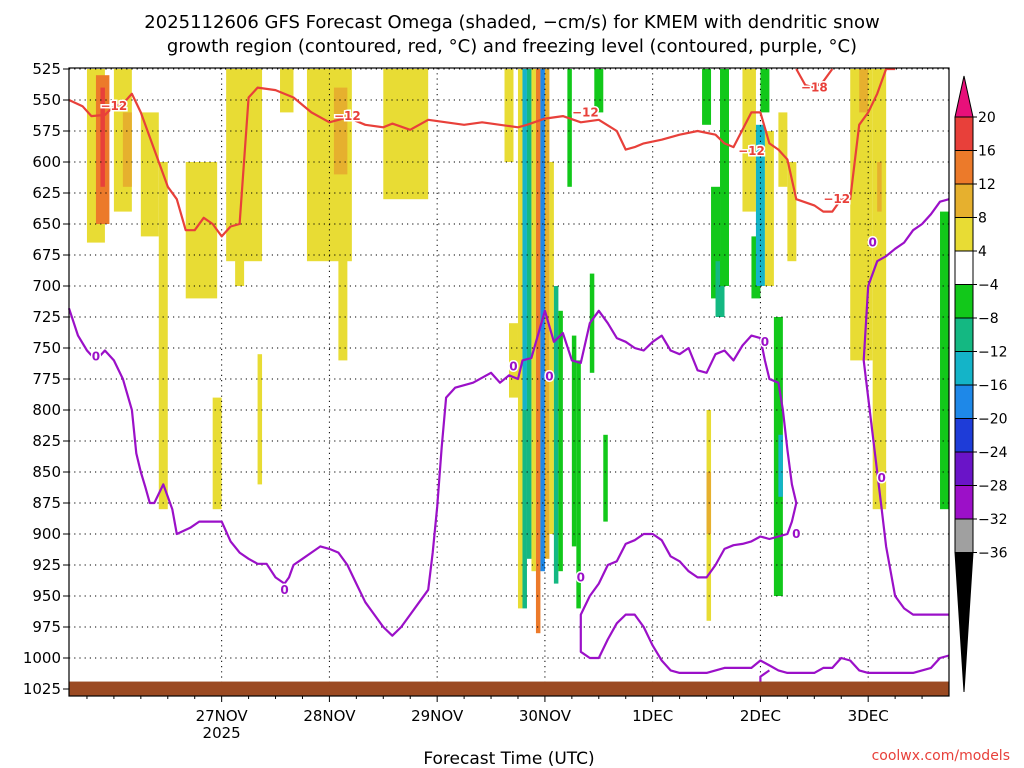 This screenshot has height=768, width=1024. Describe the element at coordinates (814, 78) in the screenshot. I see `dgz-contour-line` at that location.